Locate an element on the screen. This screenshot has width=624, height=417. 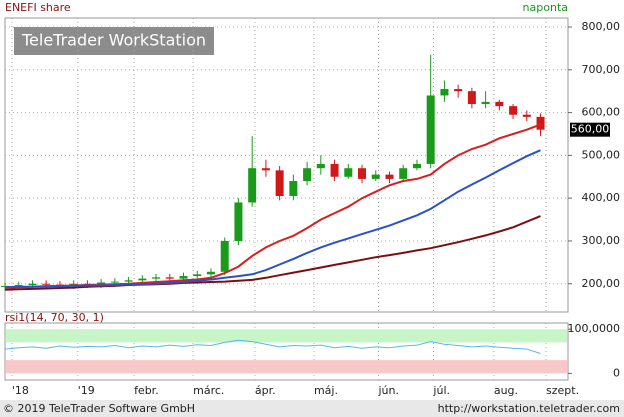
rsi-legend: rsi1(14, 70, 30, 1) is located at coordinates (54, 317).